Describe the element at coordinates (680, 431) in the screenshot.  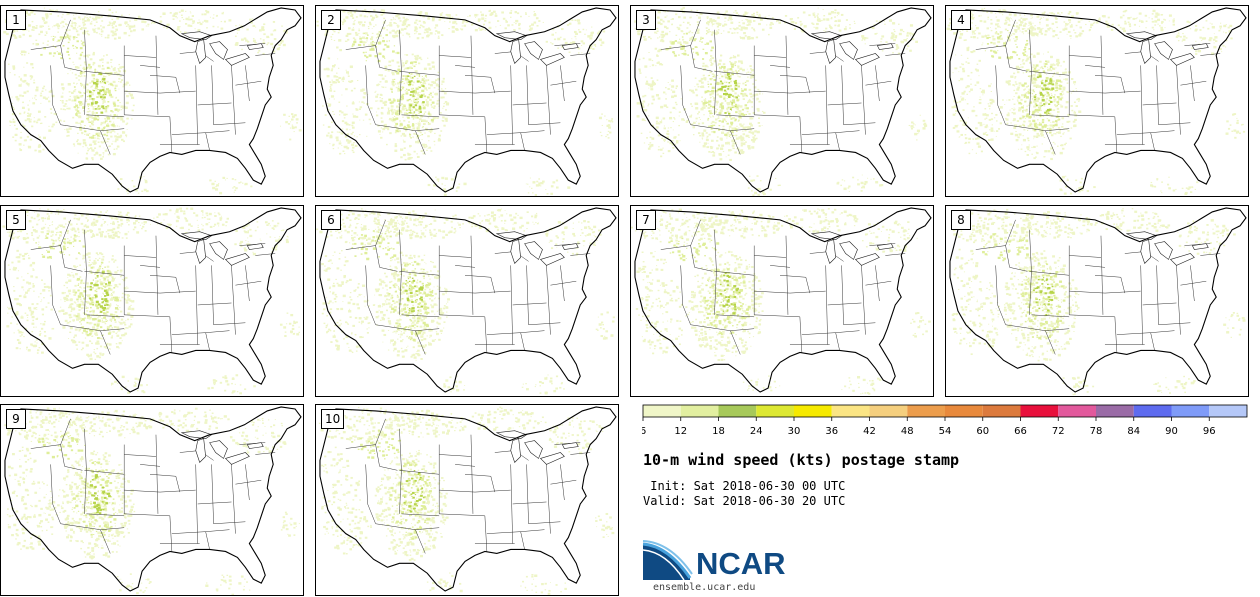
I see `colorbar-tick-label: 12` at that location.